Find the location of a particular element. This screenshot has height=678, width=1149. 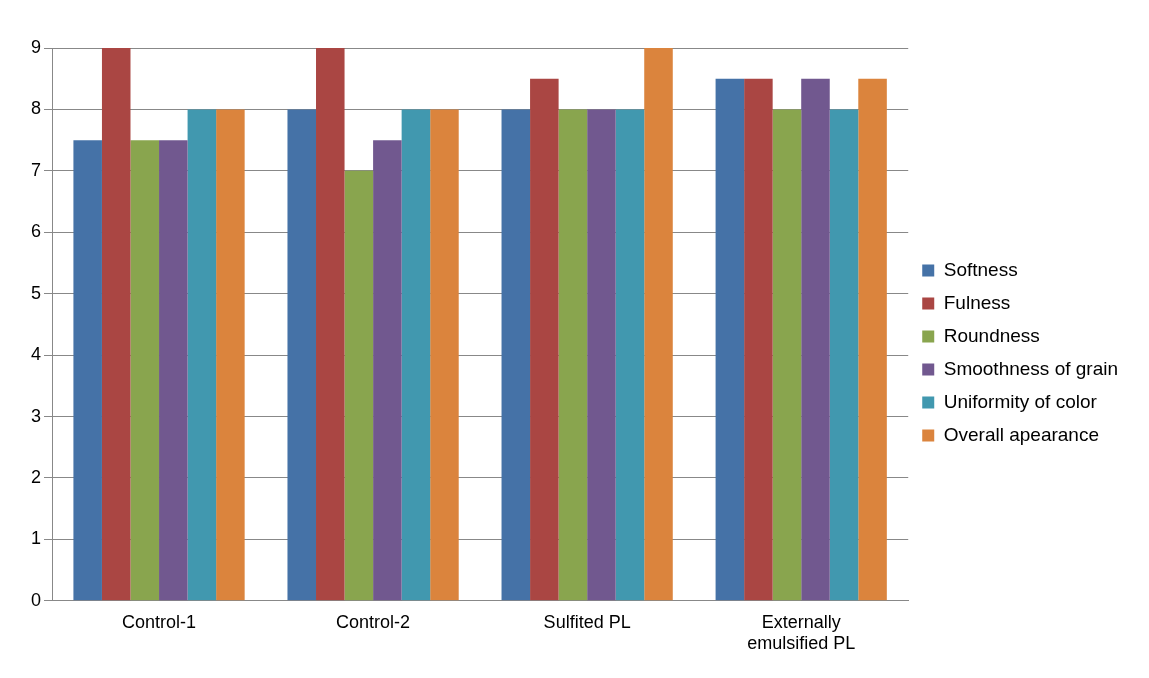

y-tick-label: 9 is located at coordinates (36, 46).